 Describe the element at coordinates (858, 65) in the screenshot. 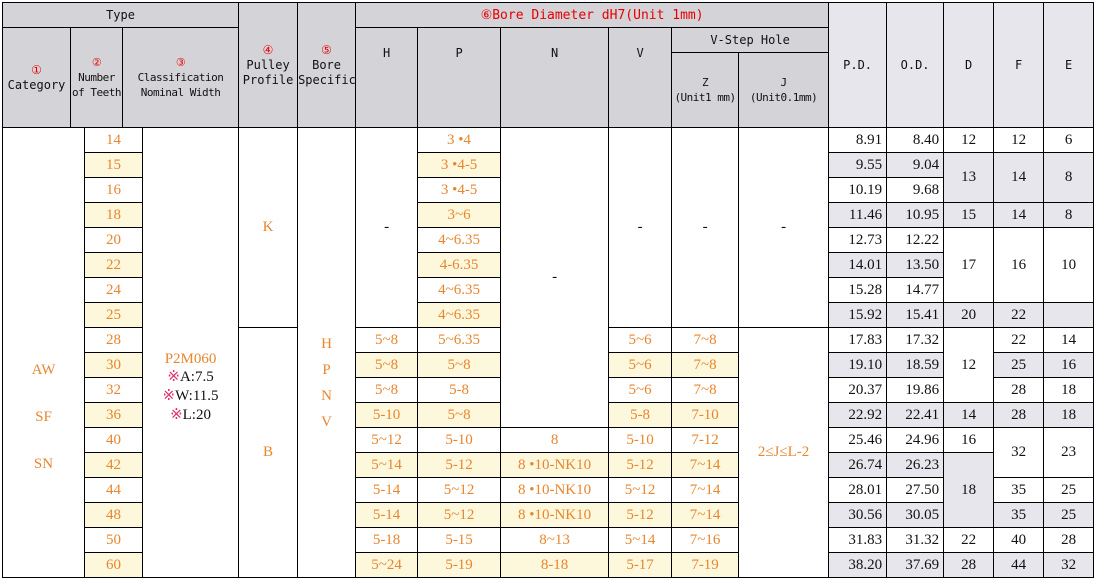

I see `pd-header: P.D.` at that location.